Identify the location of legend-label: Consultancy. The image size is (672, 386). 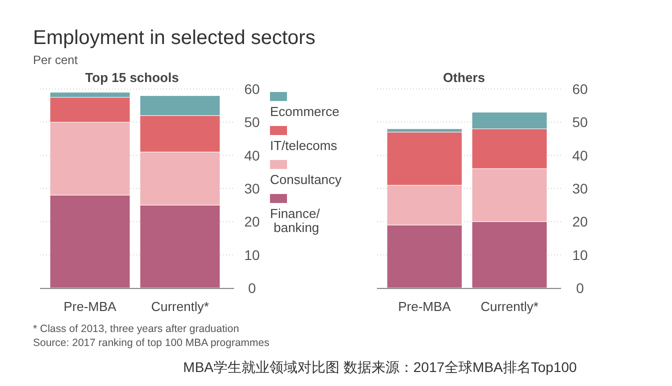
(306, 179).